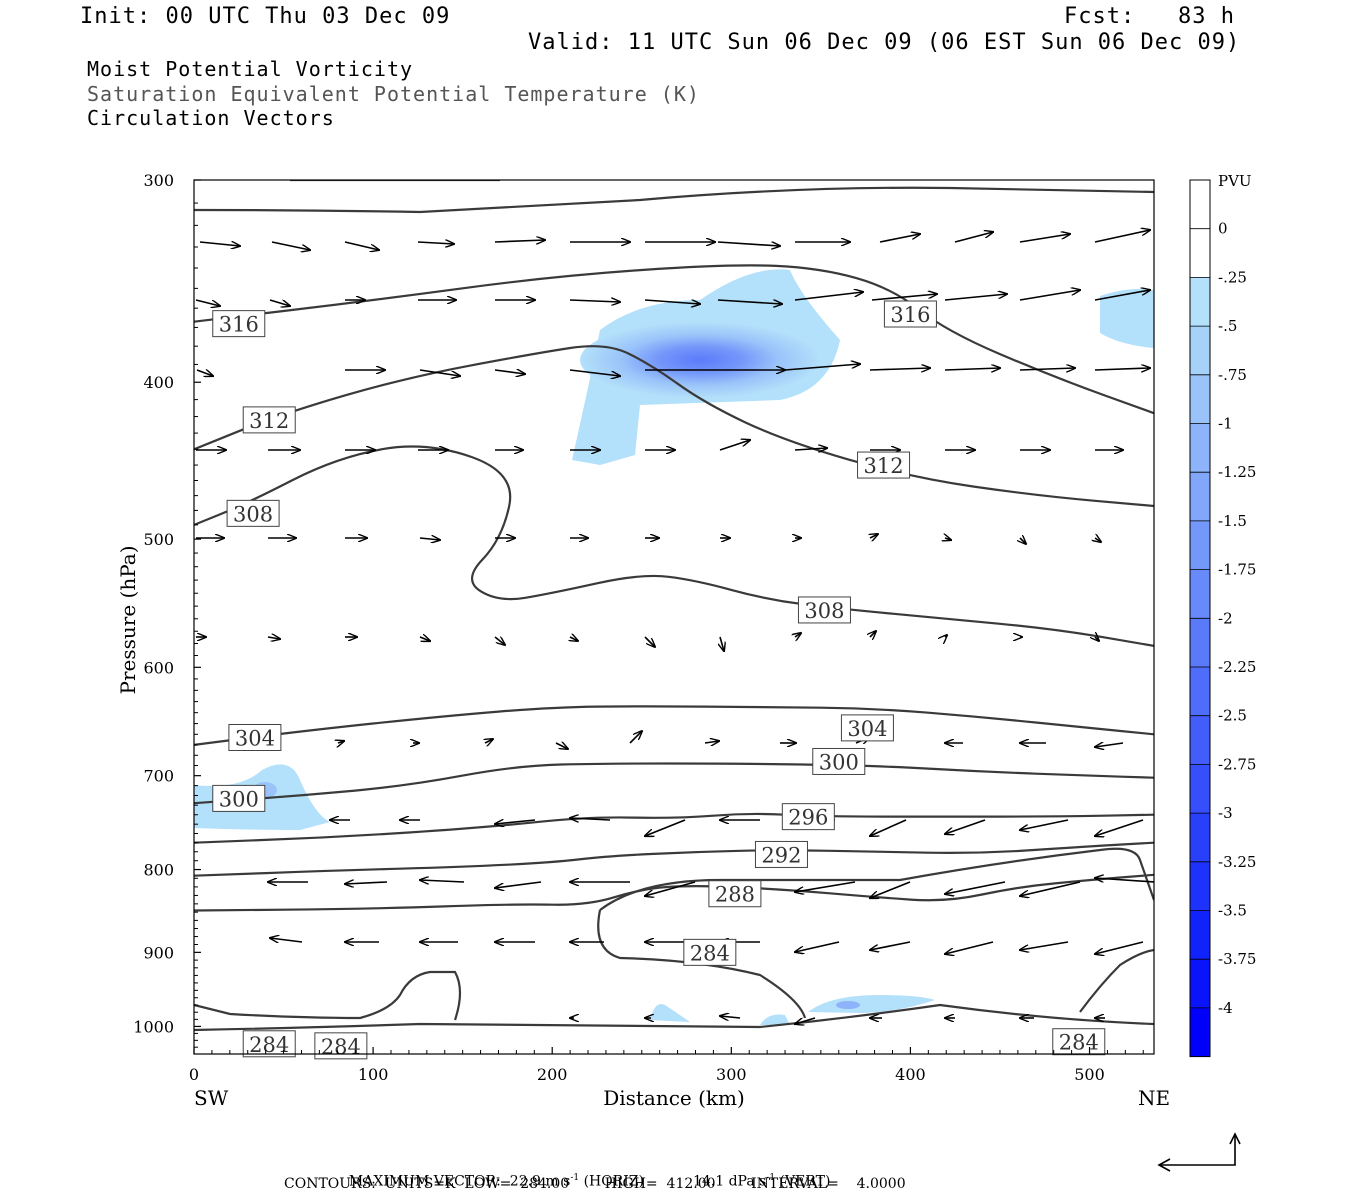 The height and width of the screenshot is (1200, 1350). Describe the element at coordinates (775, 1019) in the screenshot. I see `pv-region-small2` at that location.